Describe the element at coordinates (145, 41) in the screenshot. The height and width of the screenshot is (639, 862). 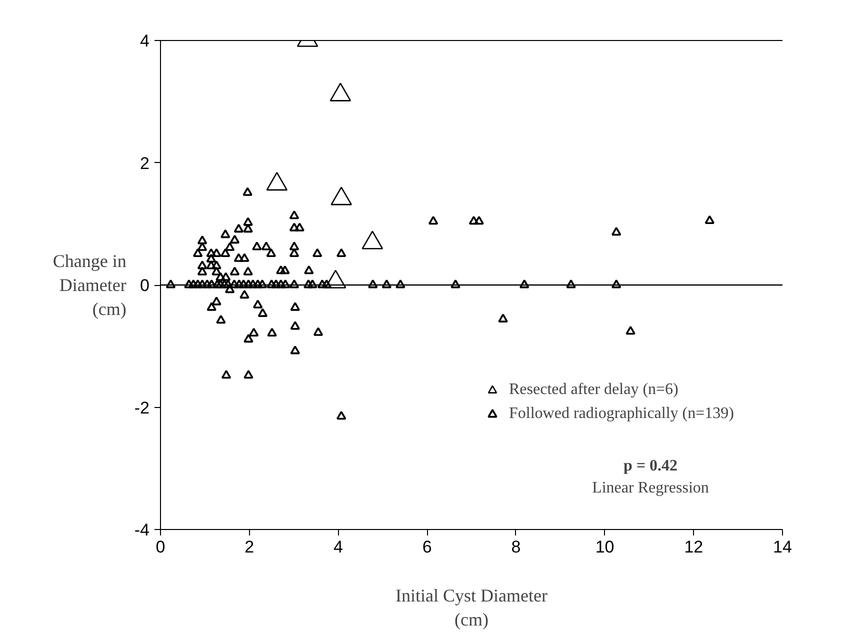
I see `y-tick-label: 4` at that location.